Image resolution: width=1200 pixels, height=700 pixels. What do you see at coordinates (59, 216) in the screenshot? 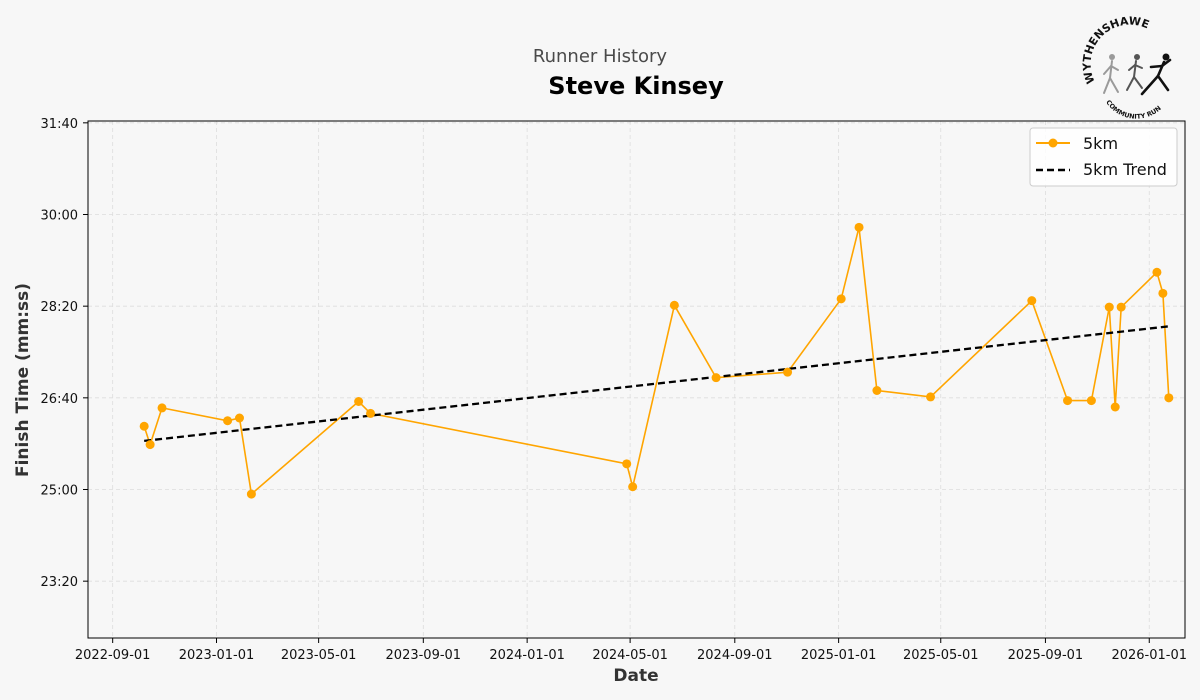
I see `y-tick-label: 30:00` at bounding box center [59, 216].